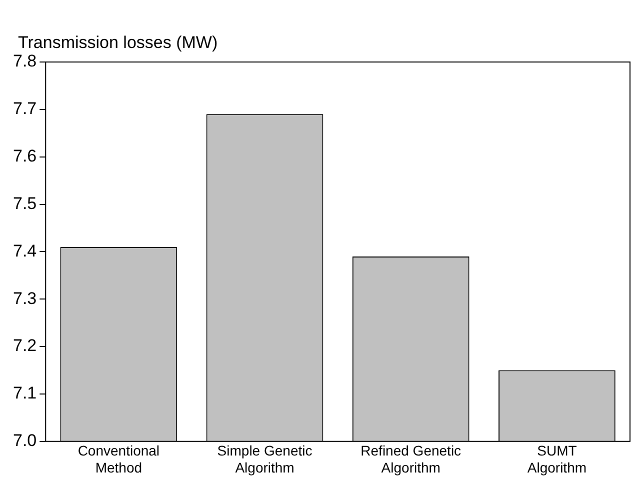 The height and width of the screenshot is (479, 632). I want to click on y-axis-title: Transmission losses (MW), so click(118, 42).